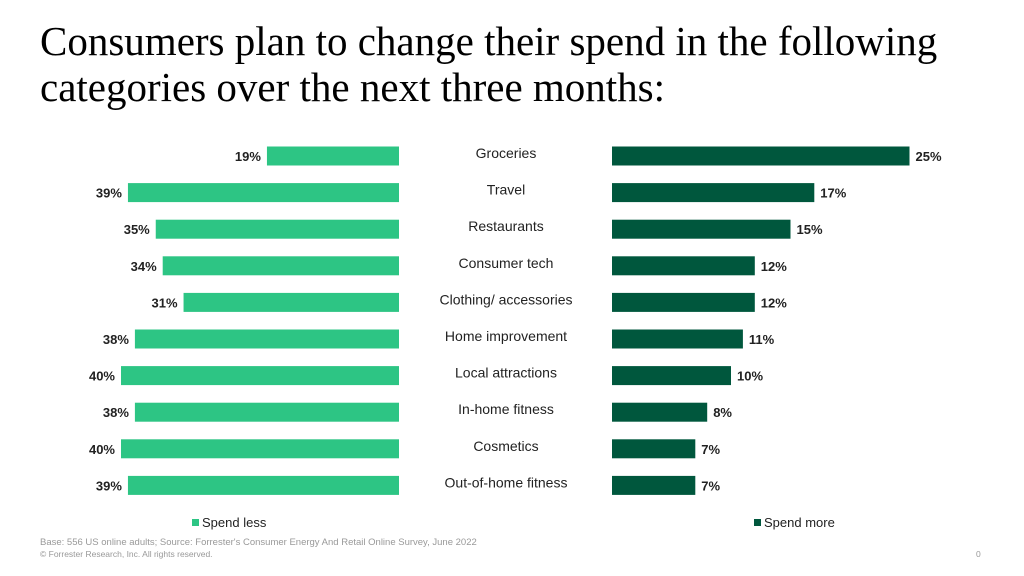  I want to click on page-number: 0, so click(978, 554).